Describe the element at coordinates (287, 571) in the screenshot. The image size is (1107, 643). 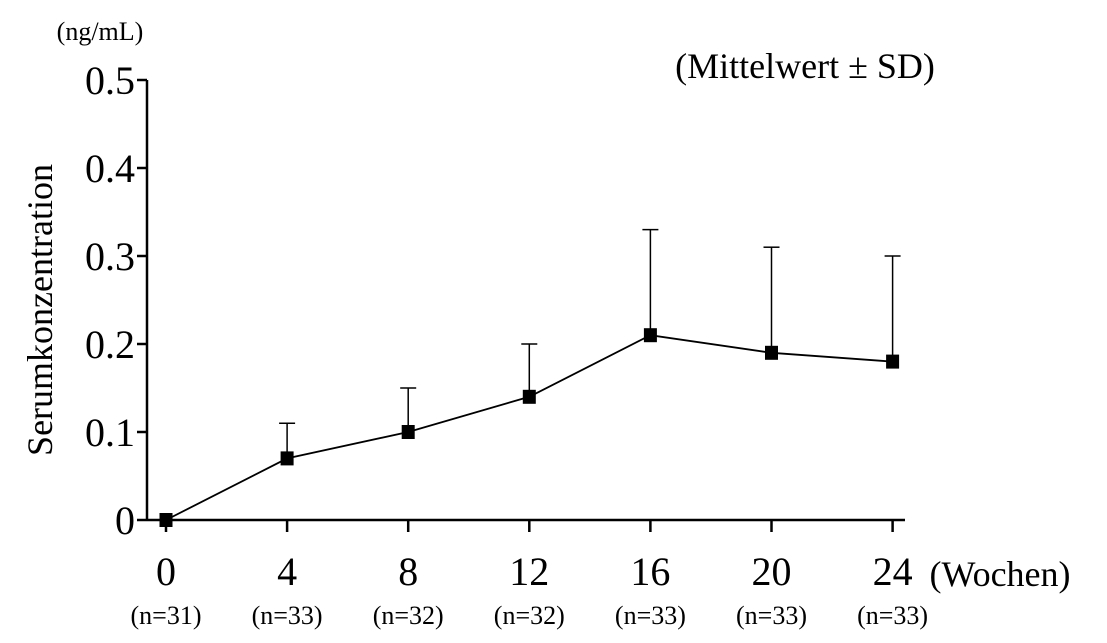
I see `x-tick-label: 4` at that location.